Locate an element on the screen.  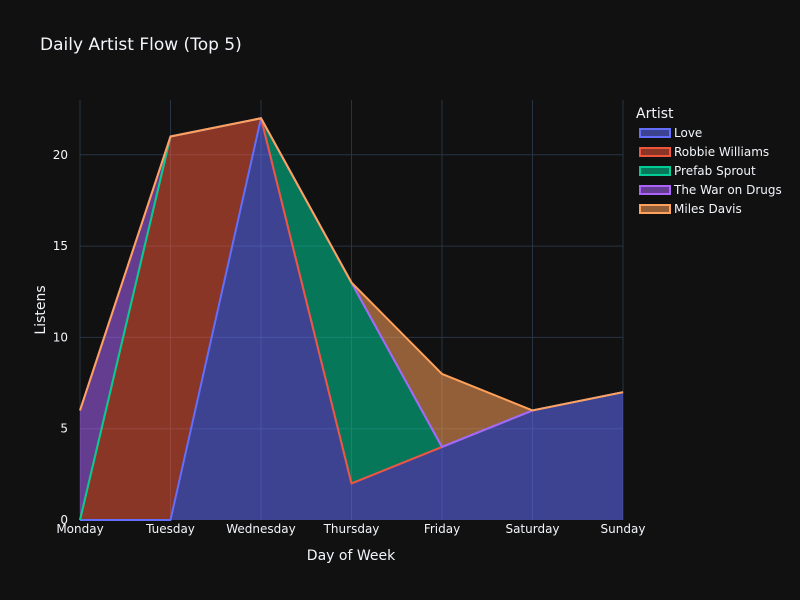
x-tick-label-wednesday: Wednesday is located at coordinates (260, 529).